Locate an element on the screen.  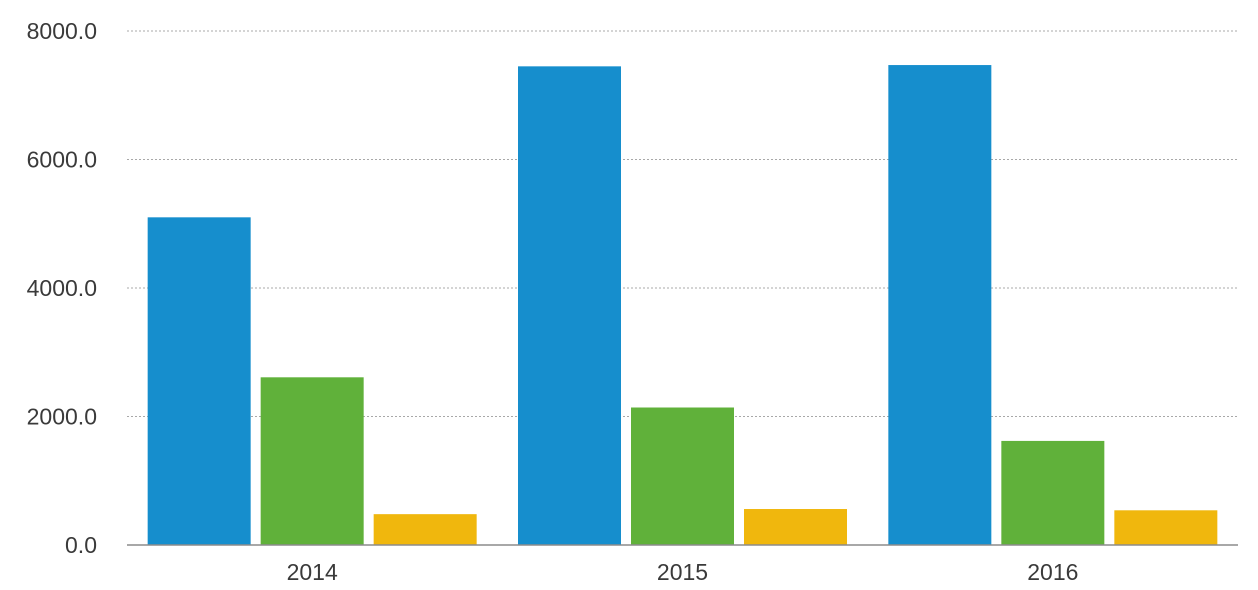
y-tick-label: 0.0 is located at coordinates (81, 545).